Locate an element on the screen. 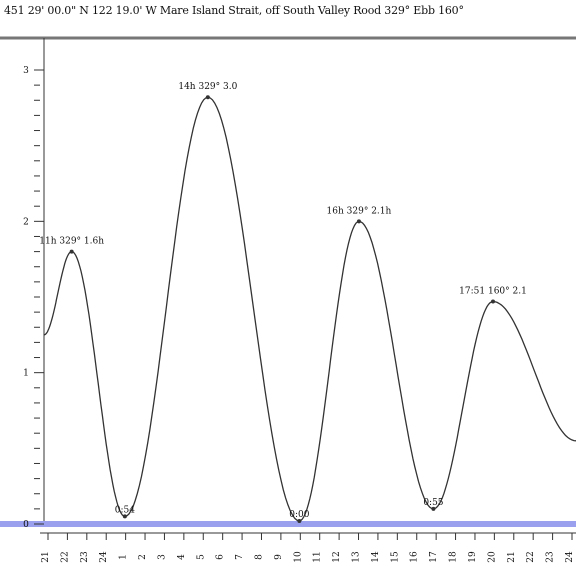  x-tick-label: 4 is located at coordinates (182, 557).